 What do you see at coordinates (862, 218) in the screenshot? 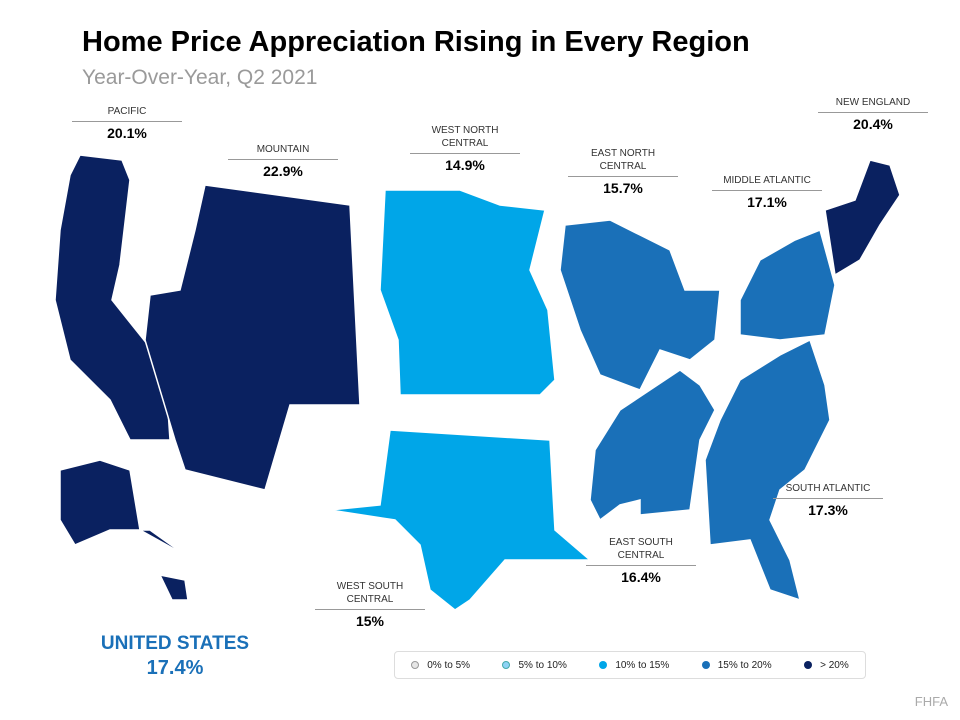
I see `region-new-england` at bounding box center [862, 218].